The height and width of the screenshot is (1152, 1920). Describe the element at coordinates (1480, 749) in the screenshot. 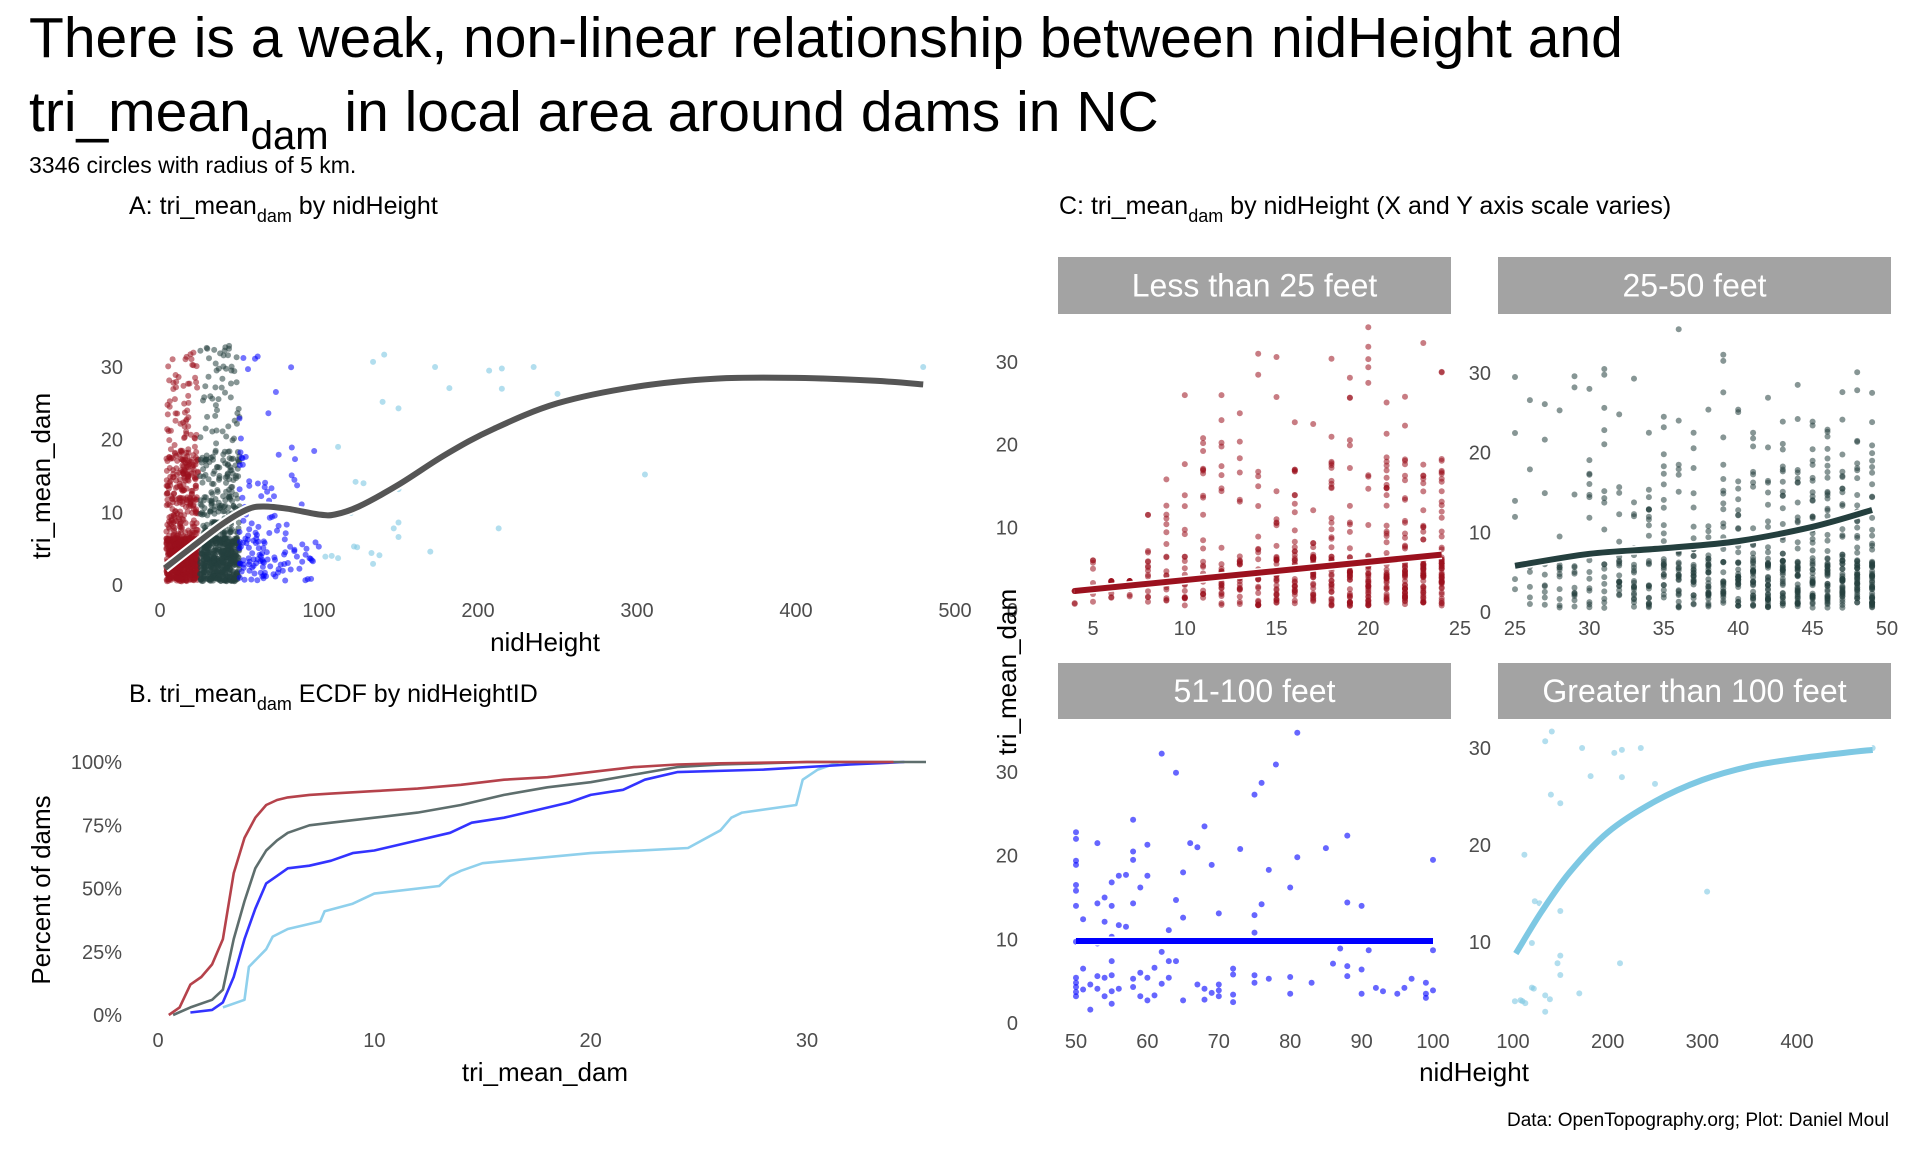

I see `facet-y-tick-label: 30` at that location.